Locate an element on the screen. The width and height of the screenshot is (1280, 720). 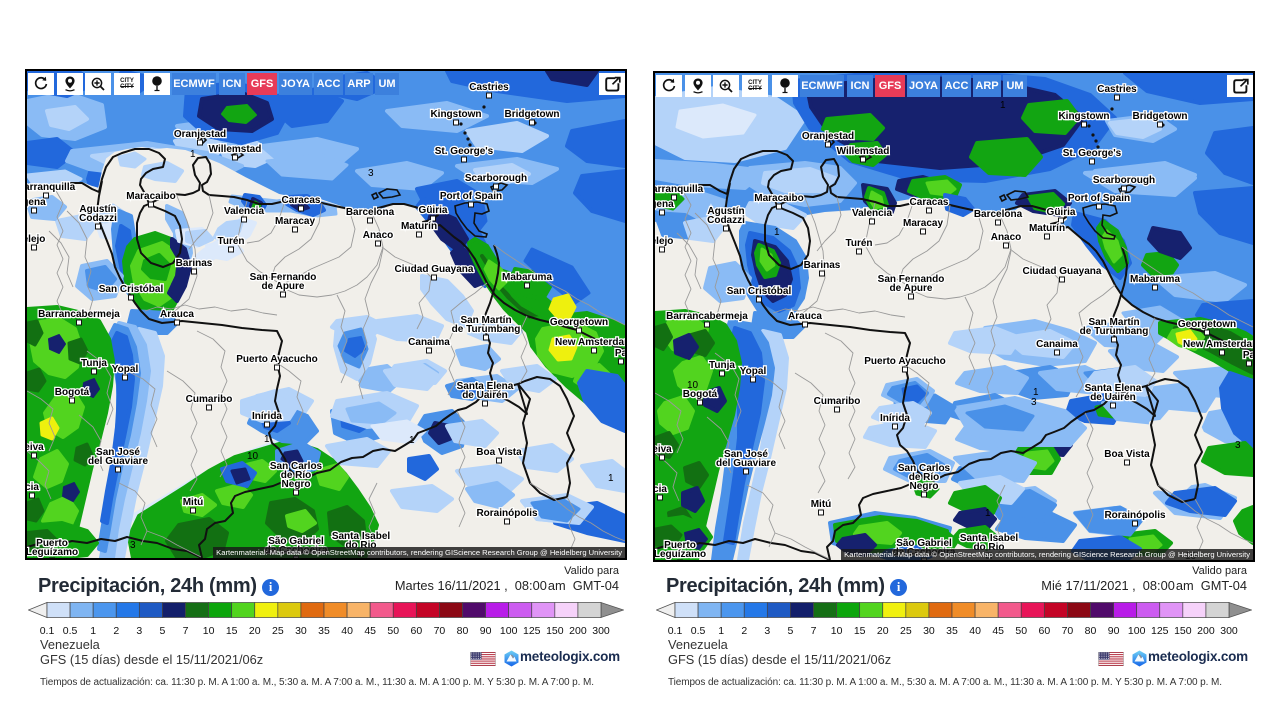
svg-text: Barcelona is located at coordinates (370, 212).